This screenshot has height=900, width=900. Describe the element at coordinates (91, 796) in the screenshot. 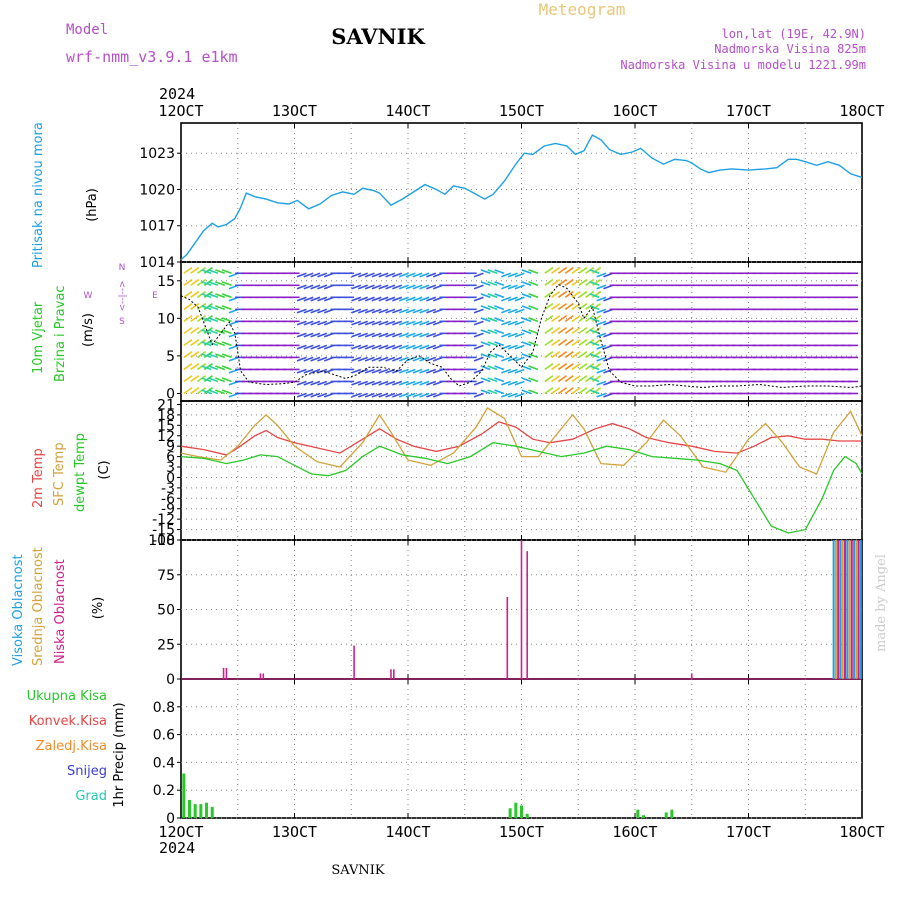

I see `precip-hail-label: Grad` at that location.